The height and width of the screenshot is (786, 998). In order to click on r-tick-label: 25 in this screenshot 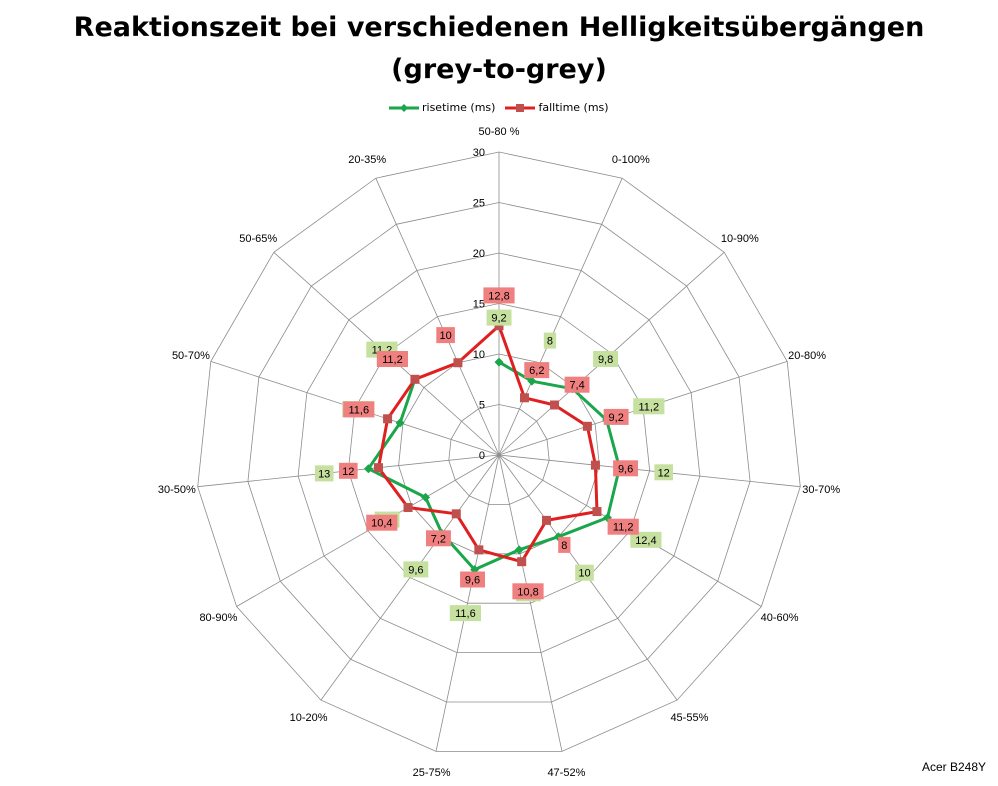, I will do `click(479, 204)`.